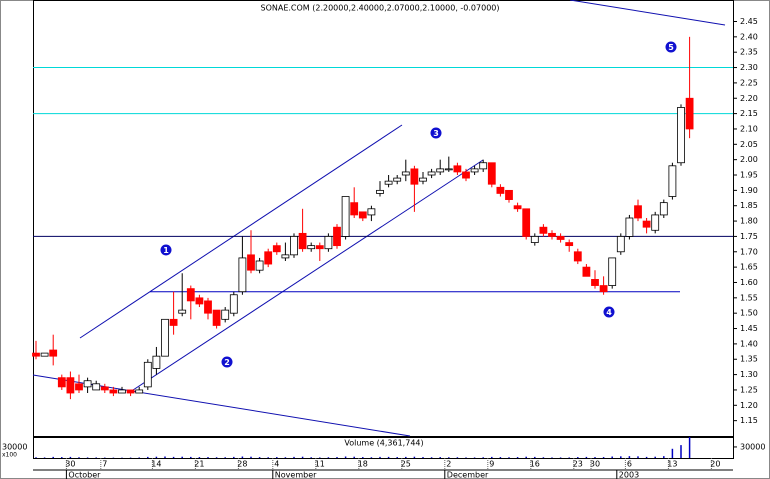 This screenshot has width=770, height=479. What do you see at coordinates (749, 389) in the screenshot?
I see `y-tick-label: 1.25` at bounding box center [749, 389].